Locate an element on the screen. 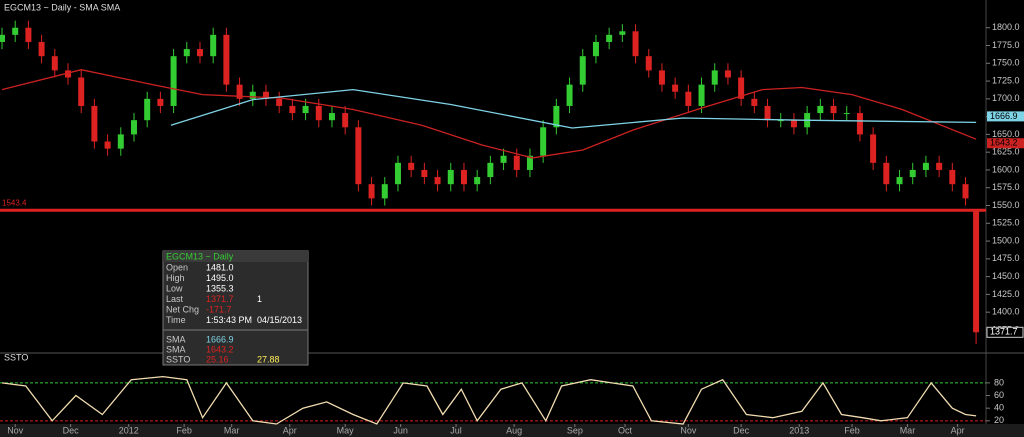  info-value: 1371.7 is located at coordinates (220, 299).